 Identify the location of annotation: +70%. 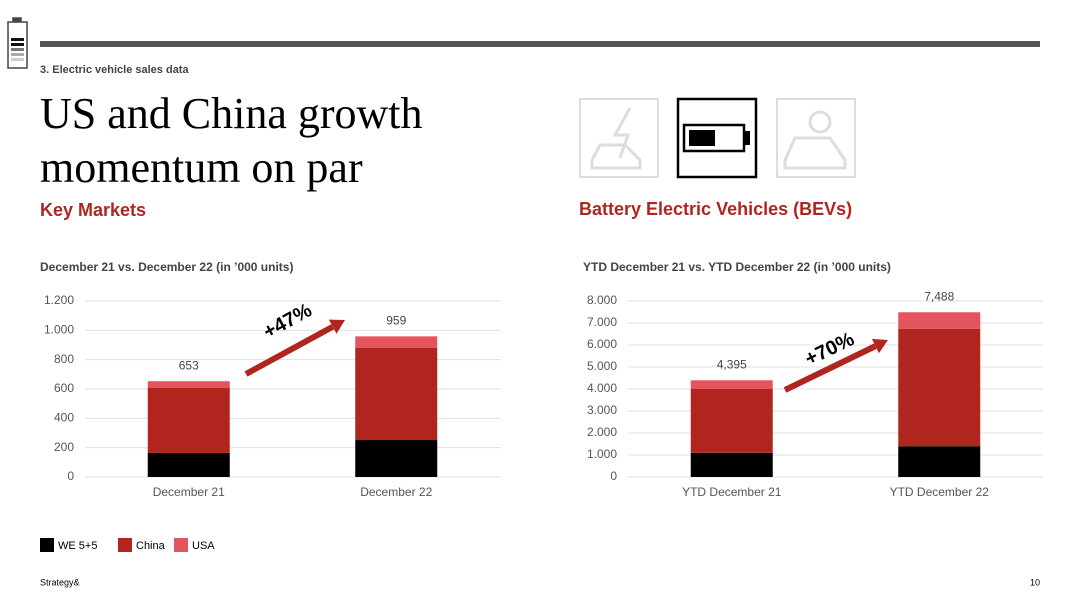
(830, 349).